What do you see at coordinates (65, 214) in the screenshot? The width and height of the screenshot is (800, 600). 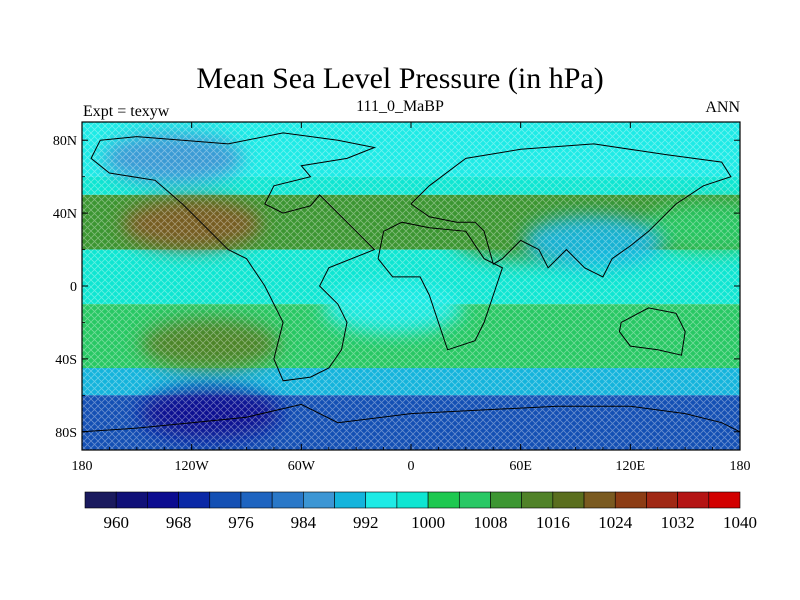 I see `y-tick-label: 40N` at bounding box center [65, 214].